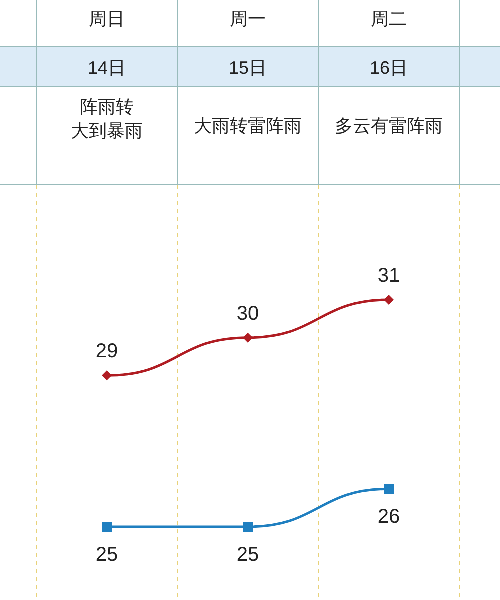  Describe the element at coordinates (107, 68) in the screenshot. I see `text: 14日` at that location.